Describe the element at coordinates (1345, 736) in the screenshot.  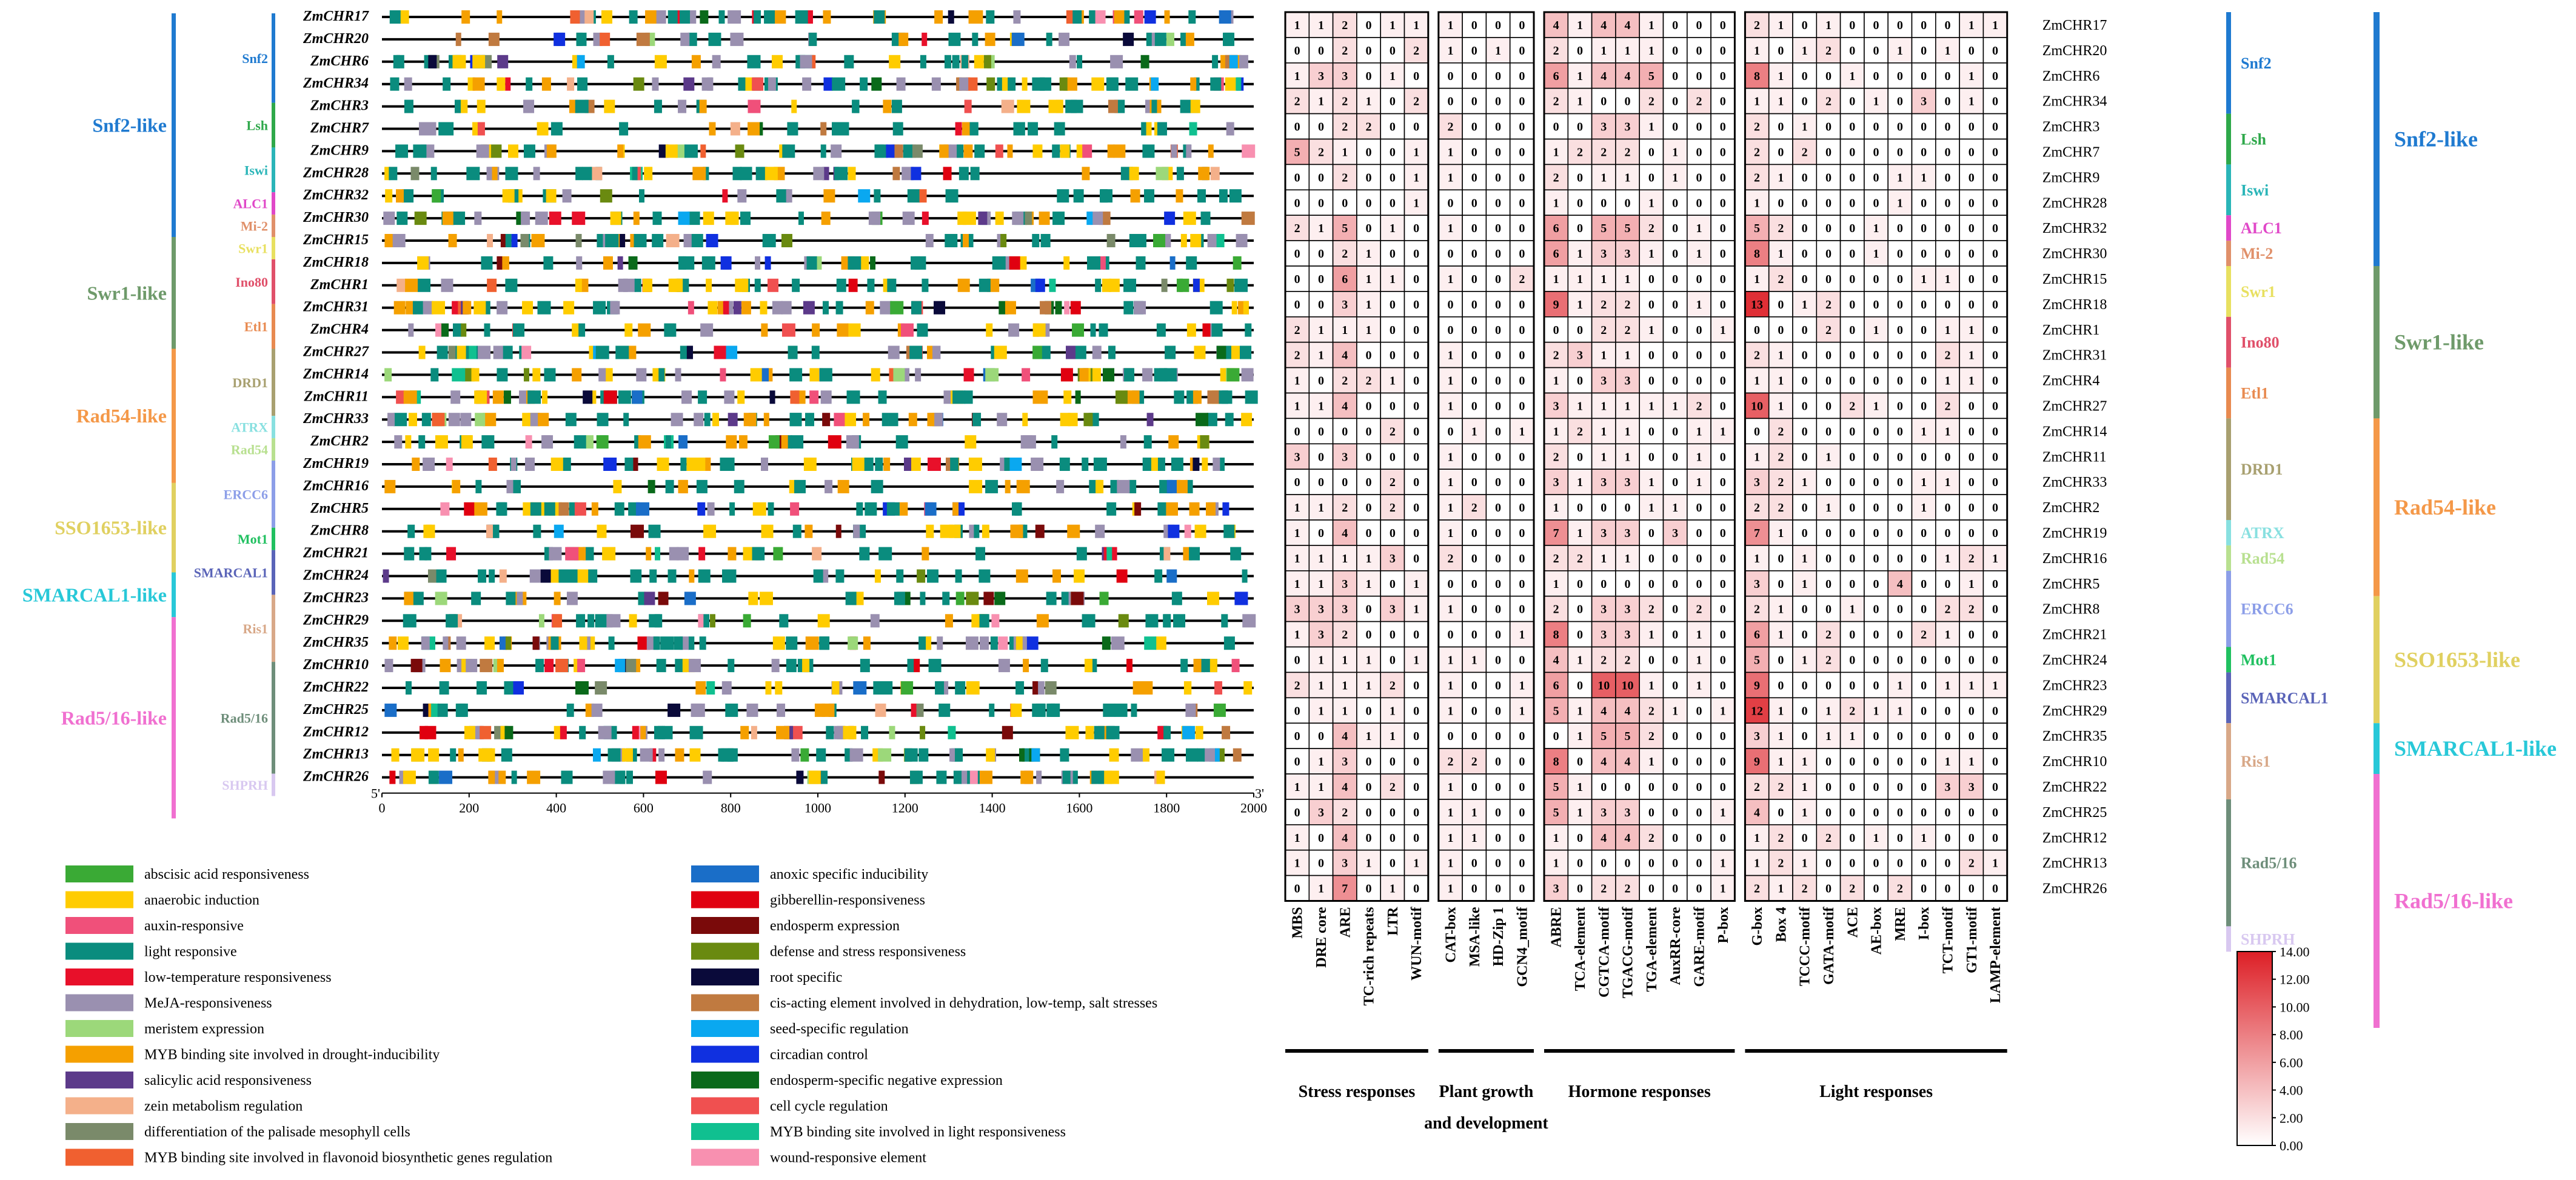
I see `heat-value: 4` at that location.